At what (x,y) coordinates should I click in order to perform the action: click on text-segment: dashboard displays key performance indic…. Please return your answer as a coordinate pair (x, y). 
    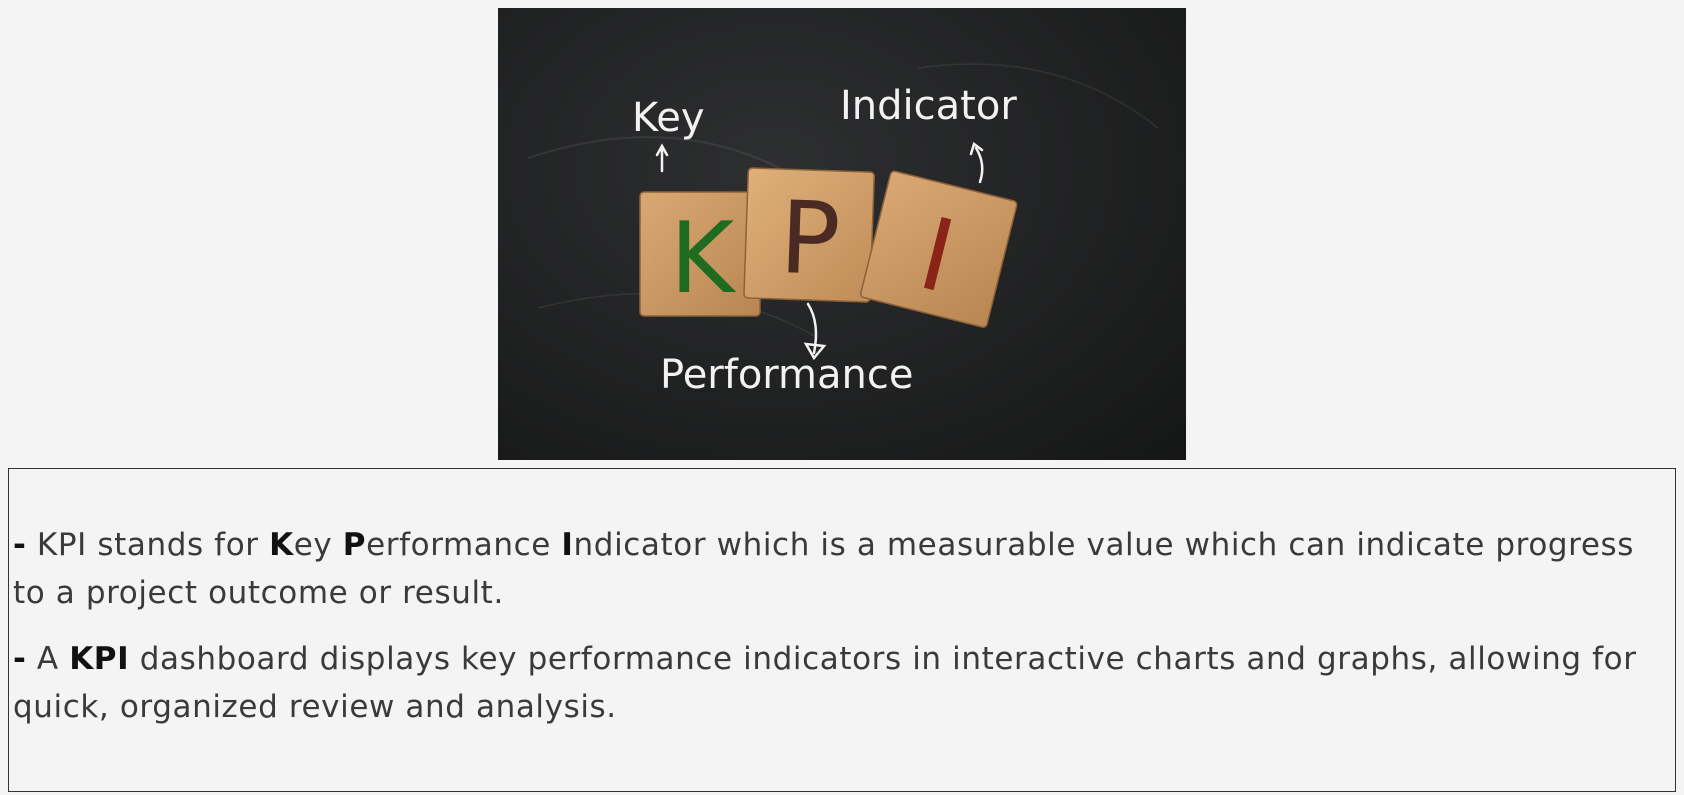
    Looking at the image, I should click on (825, 683).